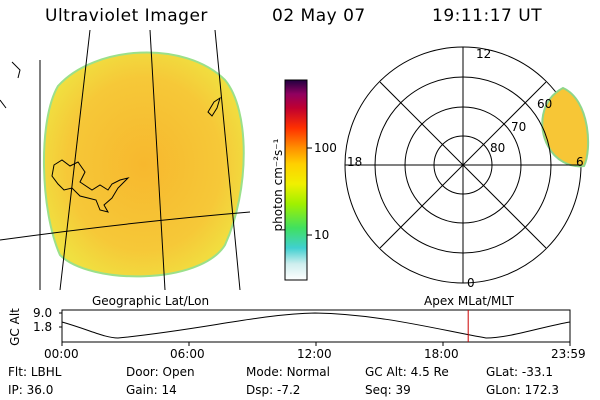 The width and height of the screenshot is (600, 400). What do you see at coordinates (273, 390) in the screenshot?
I see `info-dsp: Dsp: -7.2` at bounding box center [273, 390].